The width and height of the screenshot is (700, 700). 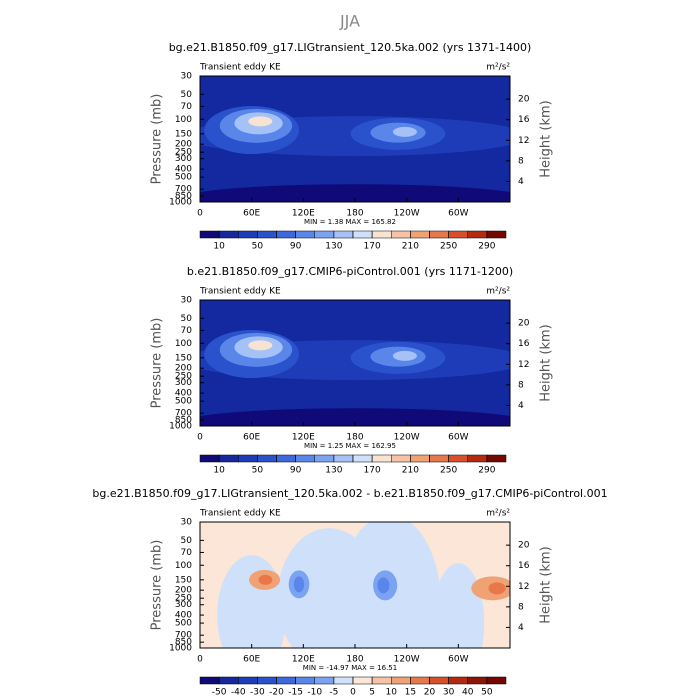 I want to click on stats: MIN = -14.97 MAX = 16.51, so click(x=350, y=668).